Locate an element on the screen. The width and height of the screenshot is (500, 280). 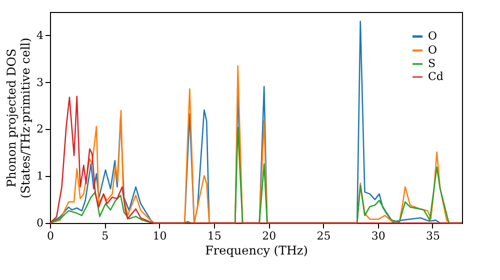
y-tick-label: 0 is located at coordinates (40, 223).